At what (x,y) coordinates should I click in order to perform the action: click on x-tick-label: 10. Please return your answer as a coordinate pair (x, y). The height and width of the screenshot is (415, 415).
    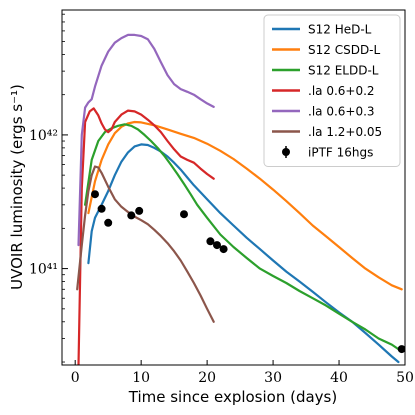
    Looking at the image, I should click on (141, 378).